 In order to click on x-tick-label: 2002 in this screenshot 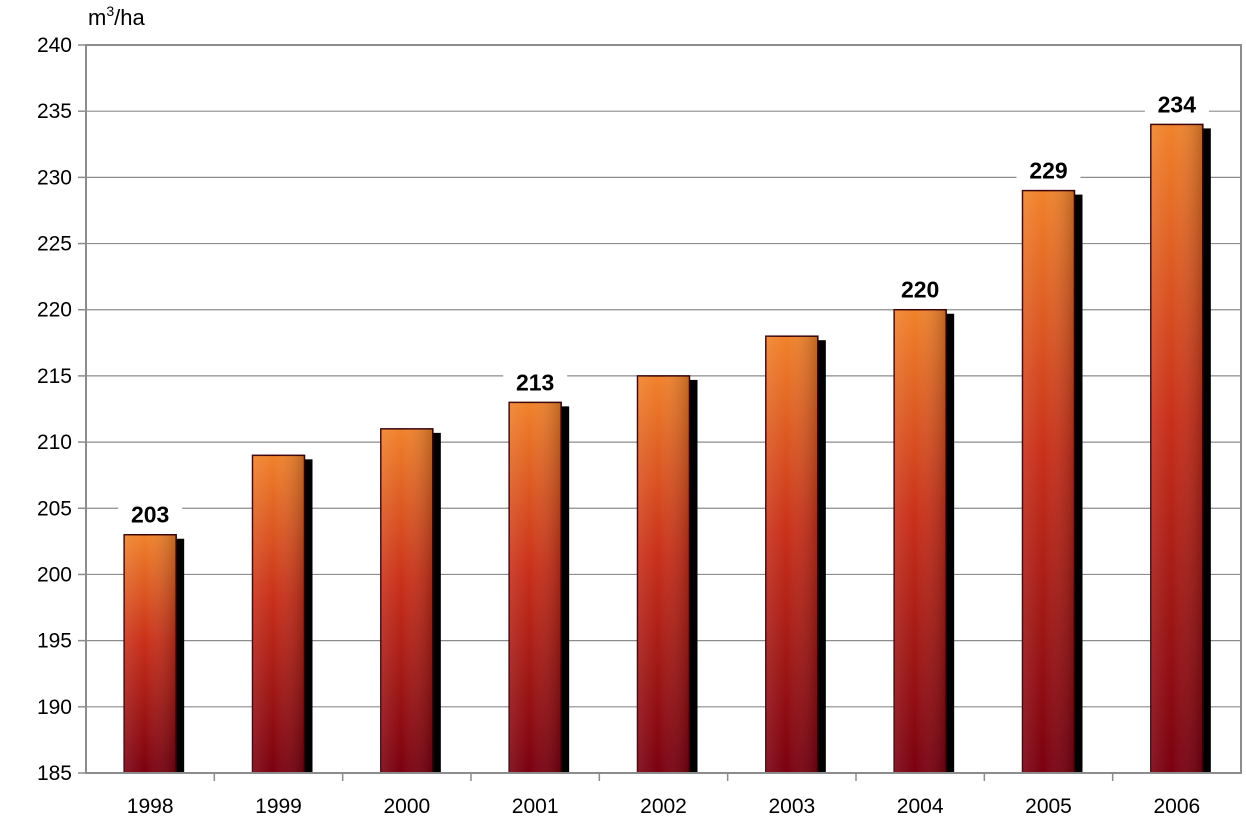, I will do `click(663, 806)`.